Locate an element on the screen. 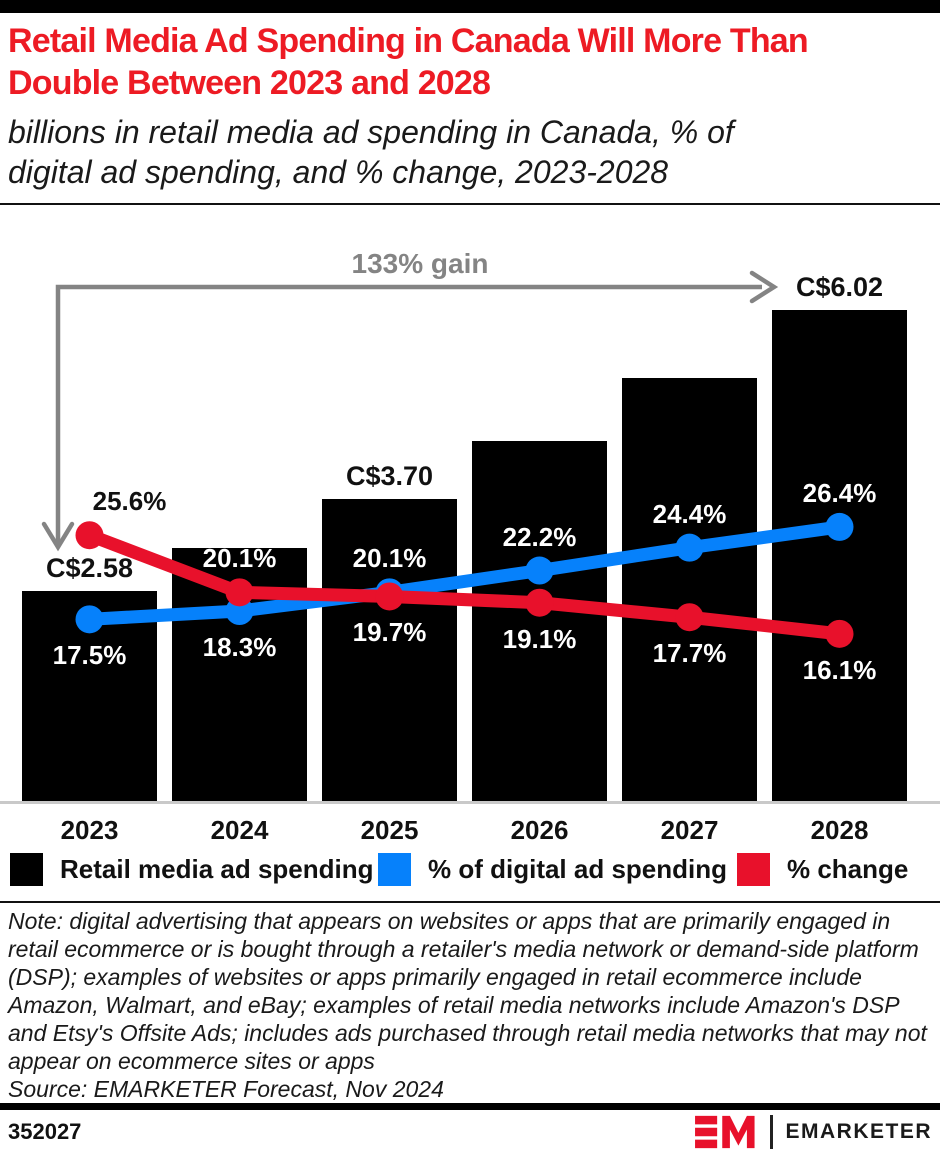  x-axis-line is located at coordinates (470, 802).